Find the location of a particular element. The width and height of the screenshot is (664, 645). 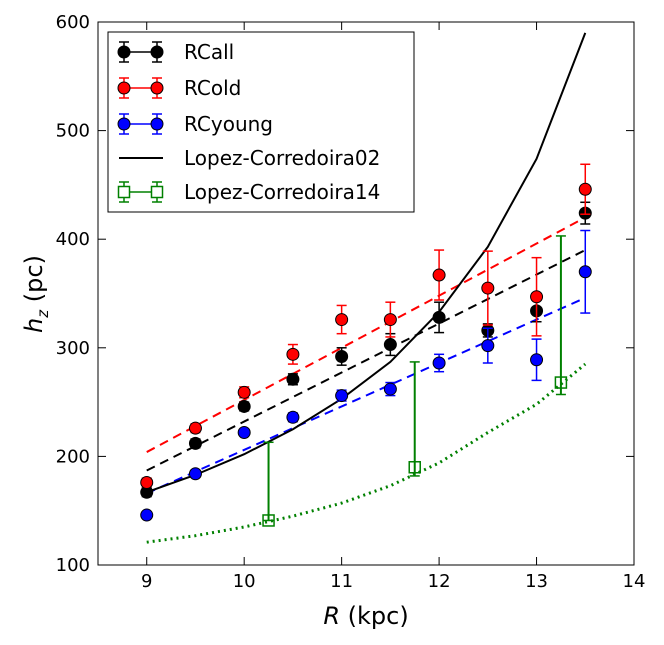

x-tick-label: 10 is located at coordinates (244, 581).